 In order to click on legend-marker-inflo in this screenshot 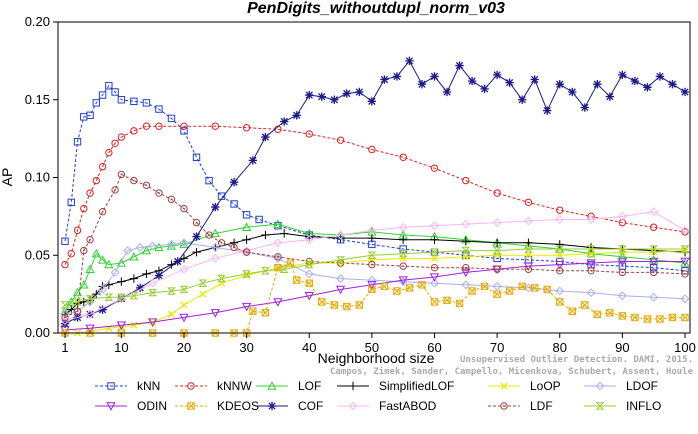, I will do `click(600, 406)`.